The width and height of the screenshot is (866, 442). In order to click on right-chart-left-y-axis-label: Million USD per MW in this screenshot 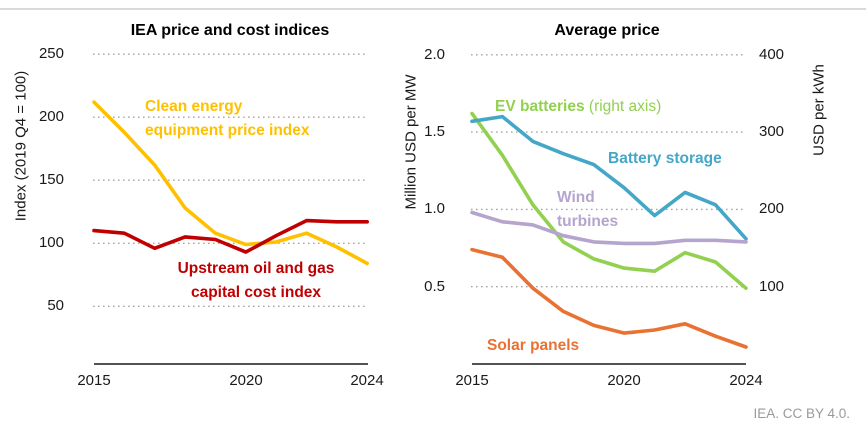, I will do `click(411, 142)`.